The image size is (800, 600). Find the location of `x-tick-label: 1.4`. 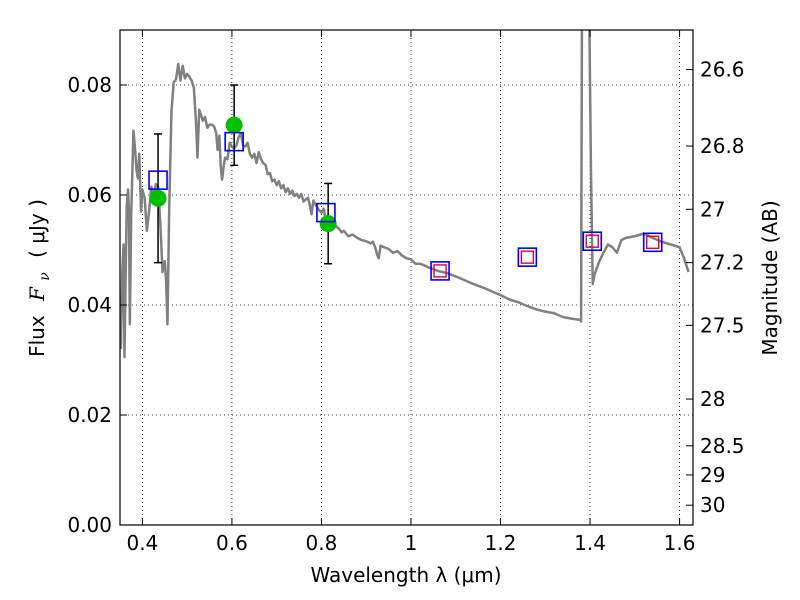

x-tick-label: 1.4 is located at coordinates (590, 543).